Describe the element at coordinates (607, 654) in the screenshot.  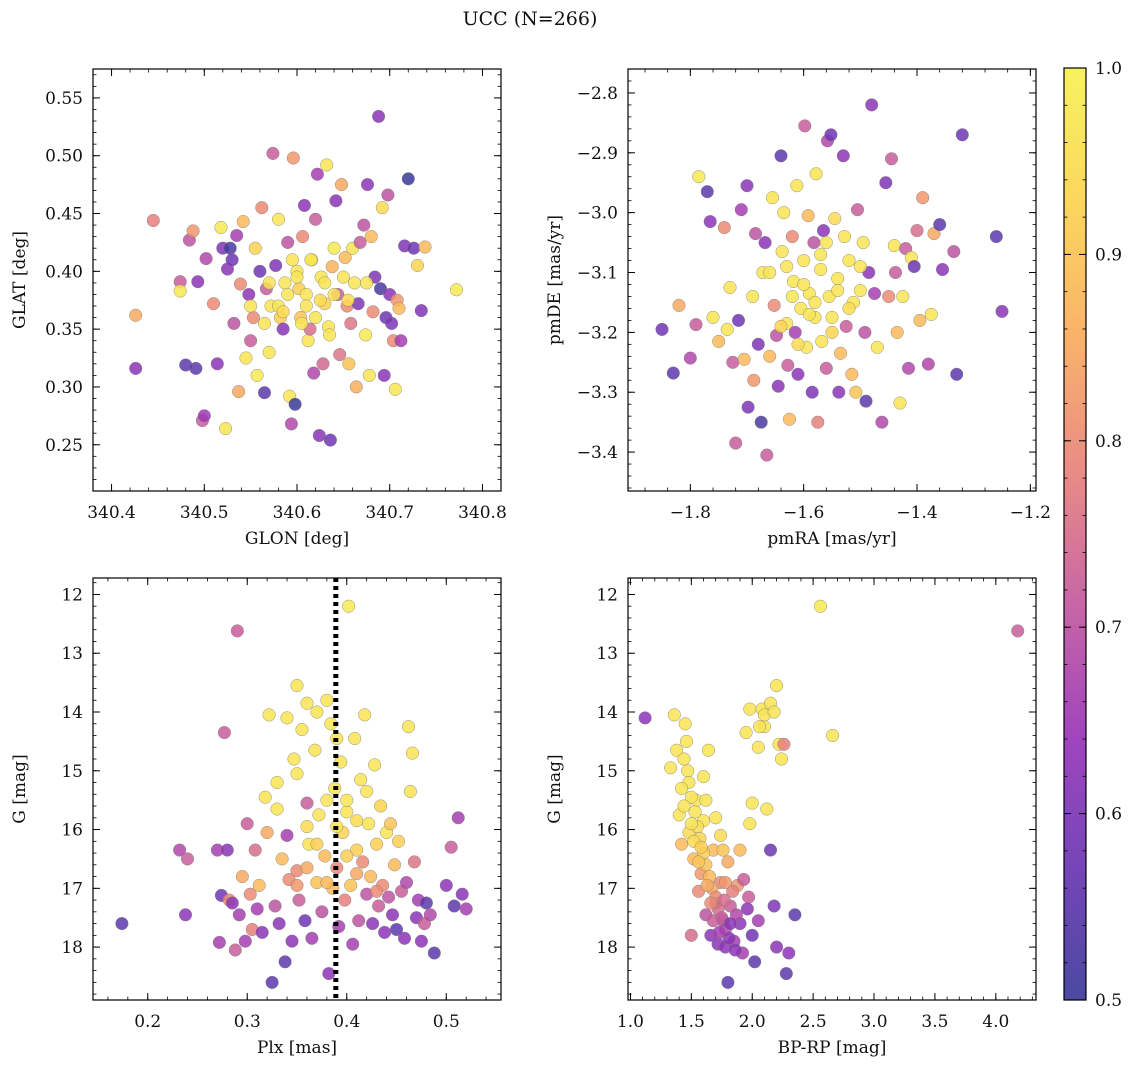
I see `y-tick-label: 13` at that location.